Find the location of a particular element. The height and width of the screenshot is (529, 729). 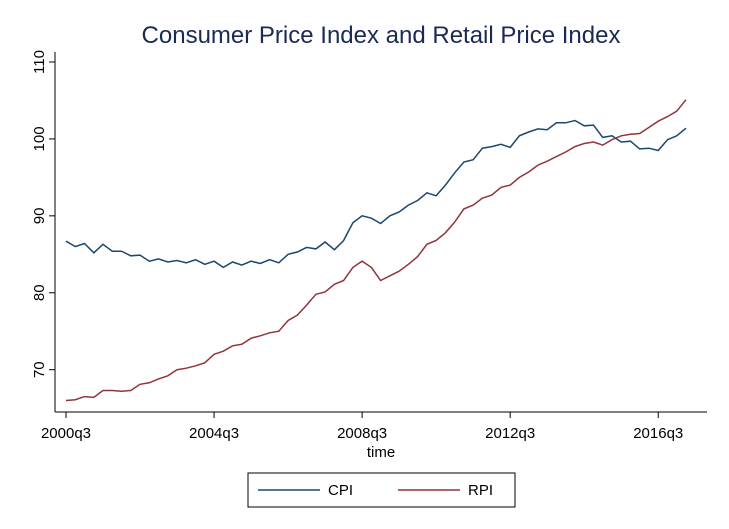

x-tick-label: 2012q3 is located at coordinates (510, 433).